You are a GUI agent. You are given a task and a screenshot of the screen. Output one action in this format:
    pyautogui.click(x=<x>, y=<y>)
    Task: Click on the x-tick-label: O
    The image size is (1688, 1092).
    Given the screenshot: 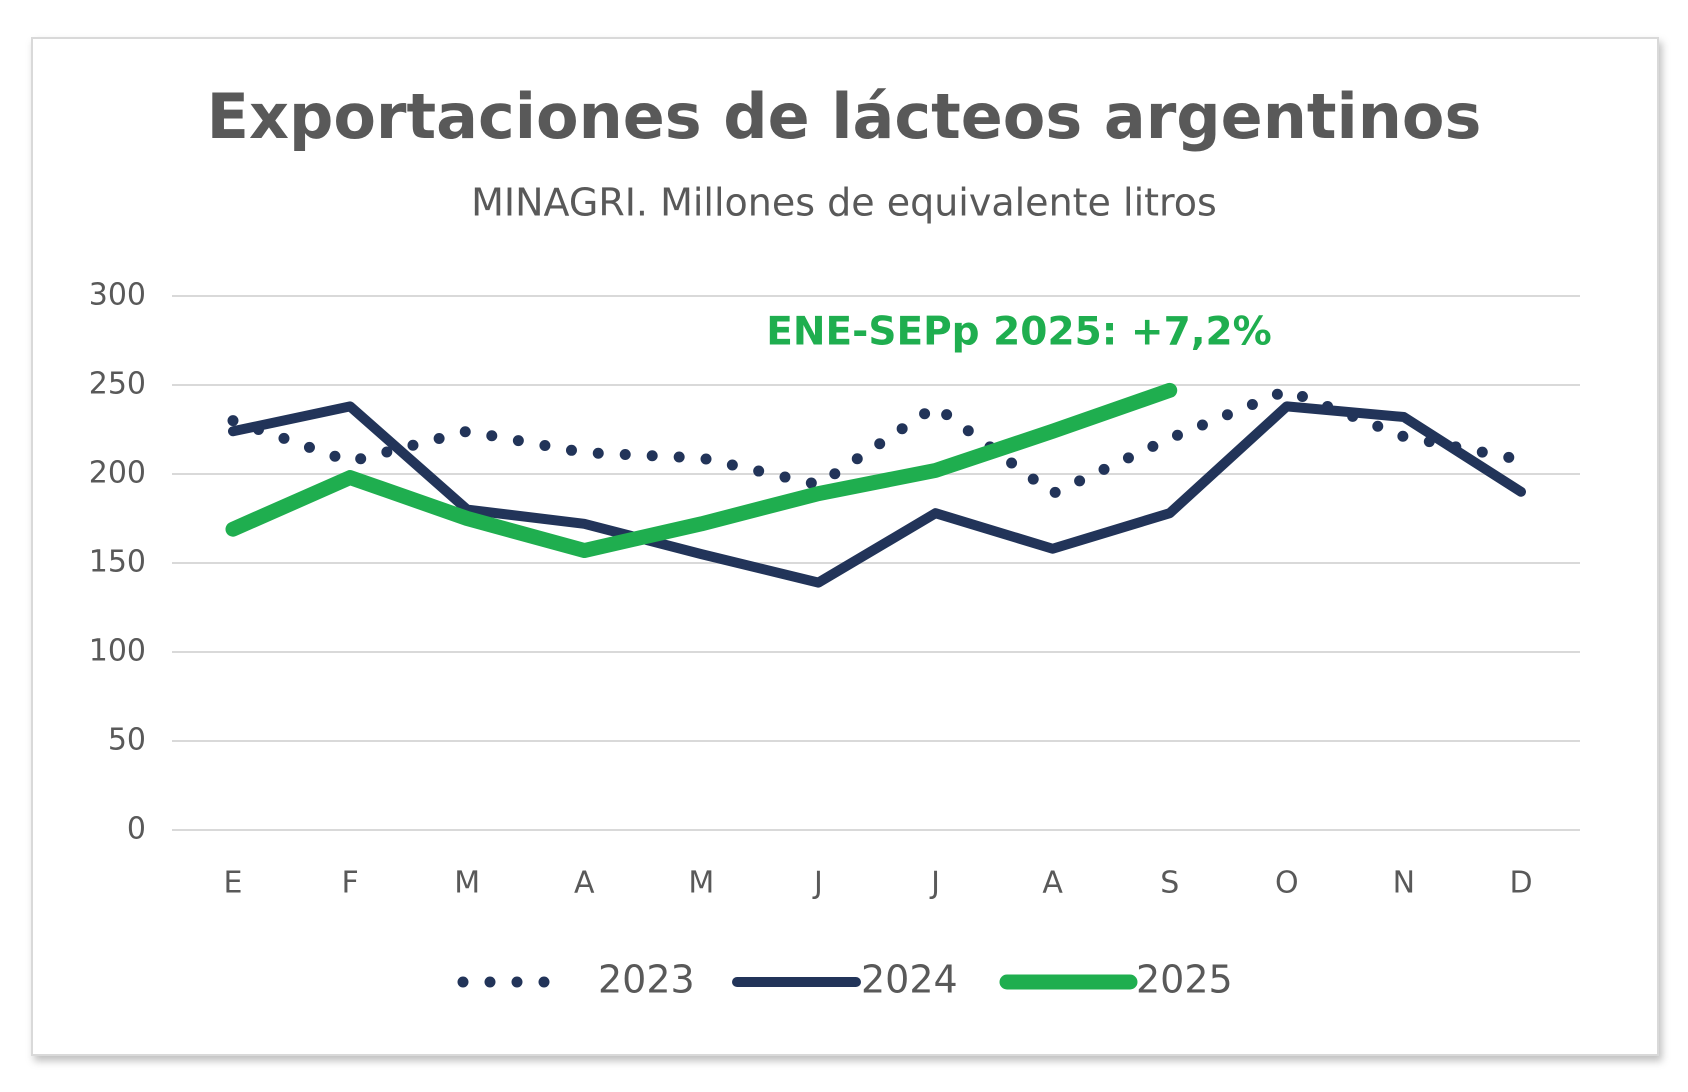 What is the action you would take?
    pyautogui.click(x=1287, y=883)
    